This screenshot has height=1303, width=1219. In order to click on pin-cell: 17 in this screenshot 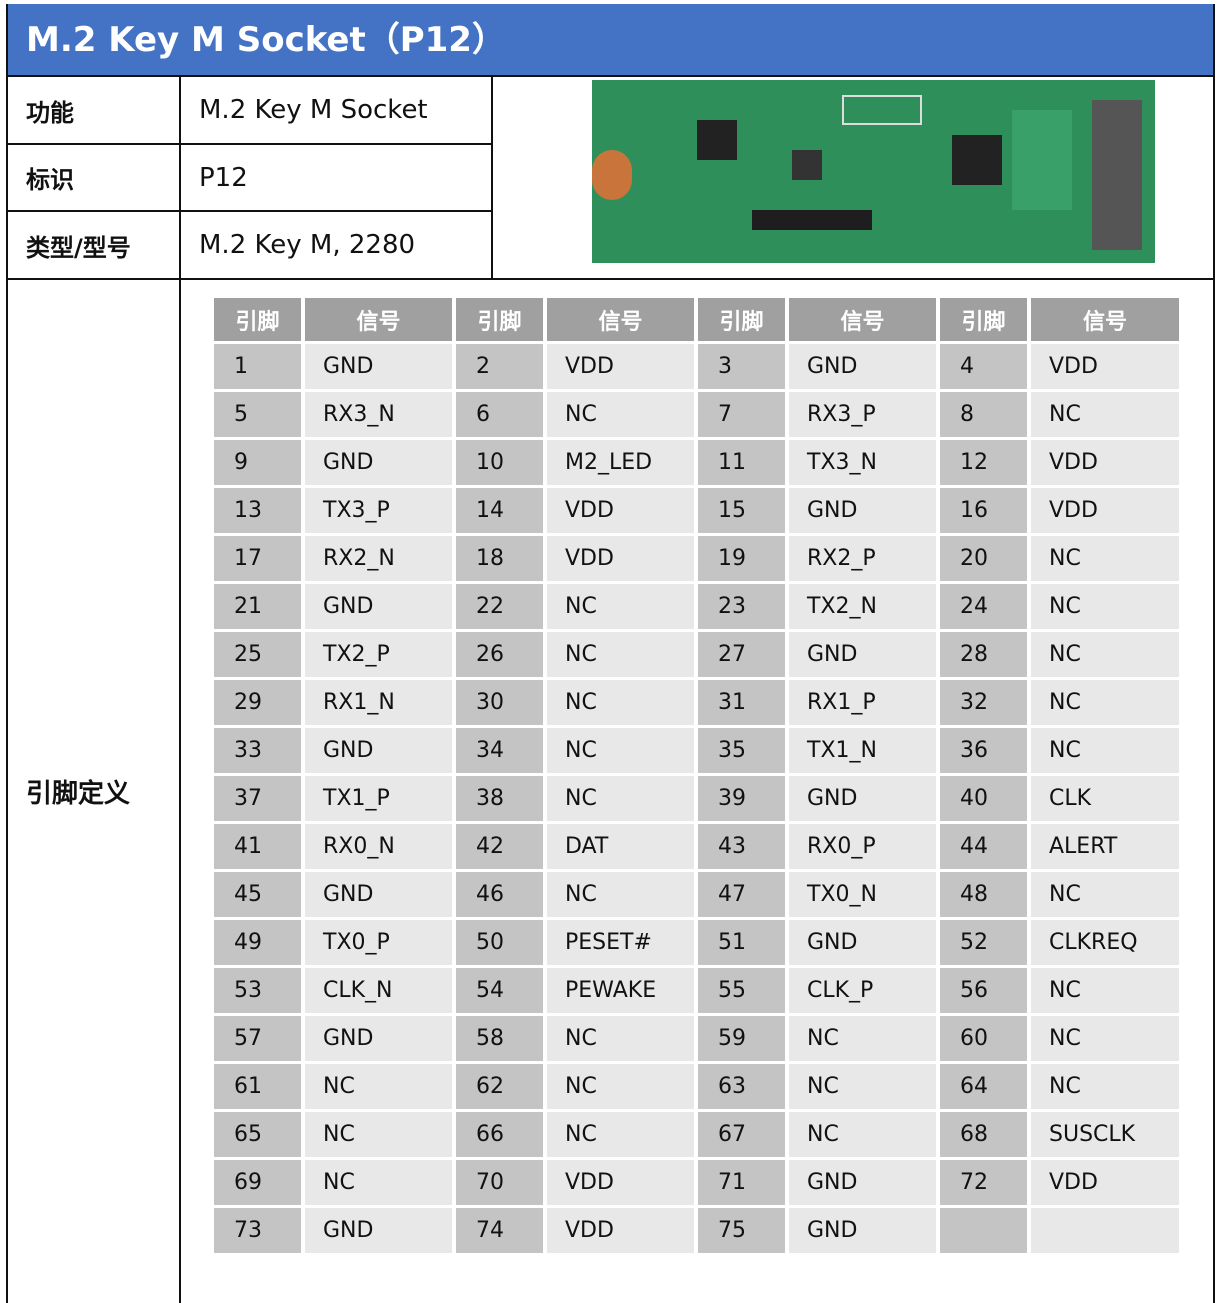, I will do `click(257, 558)`.